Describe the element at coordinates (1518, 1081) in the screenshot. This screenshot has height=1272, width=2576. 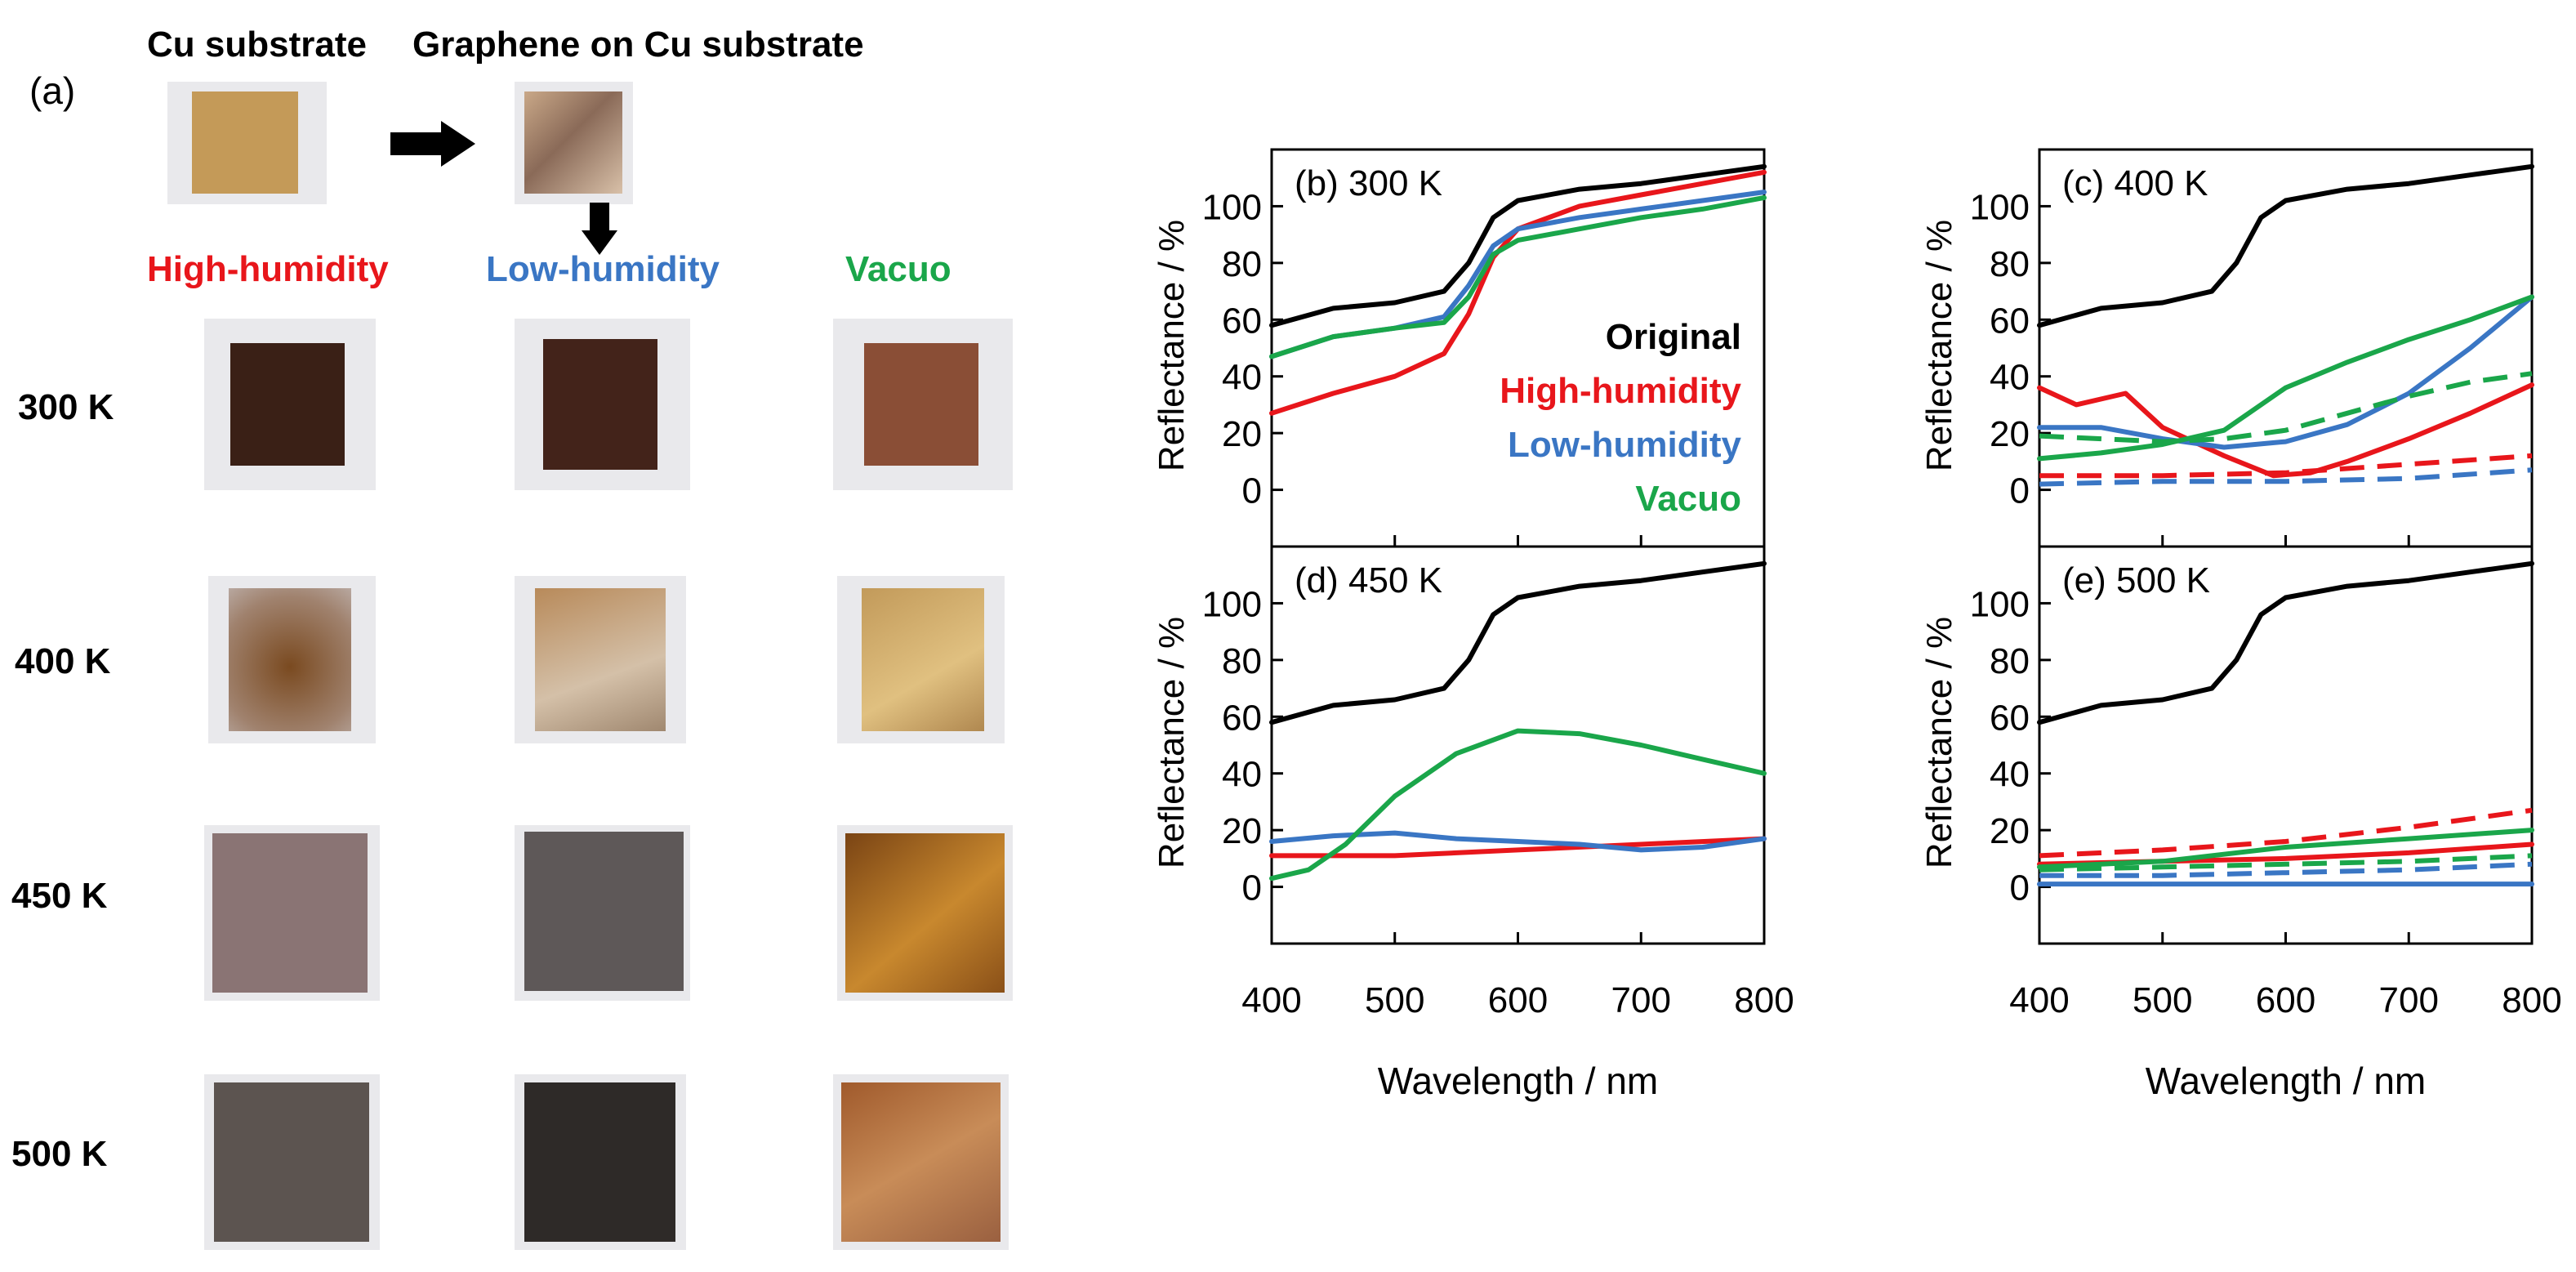
I see `x-axis-label-d: Wavelength / nm` at that location.